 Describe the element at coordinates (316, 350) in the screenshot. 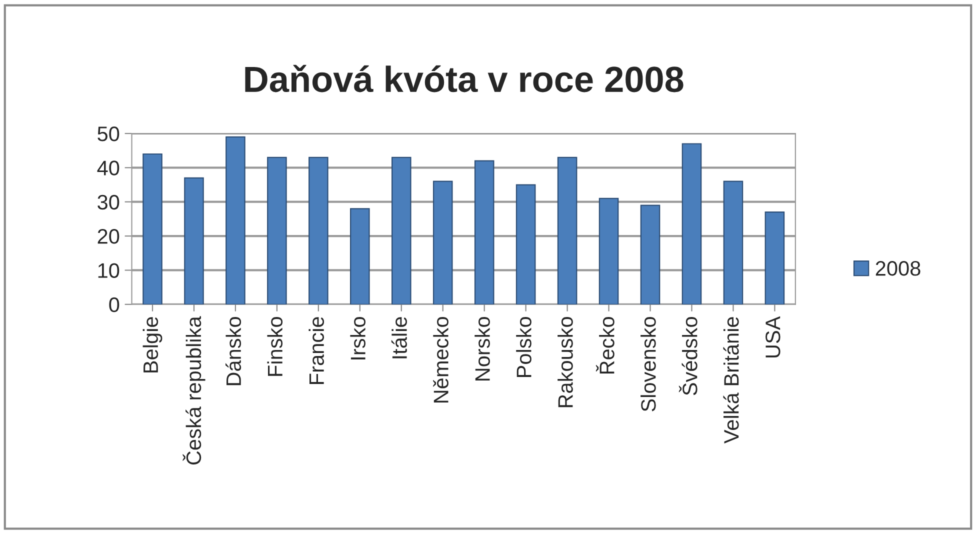

I see `x-tick-label: Francie` at that location.